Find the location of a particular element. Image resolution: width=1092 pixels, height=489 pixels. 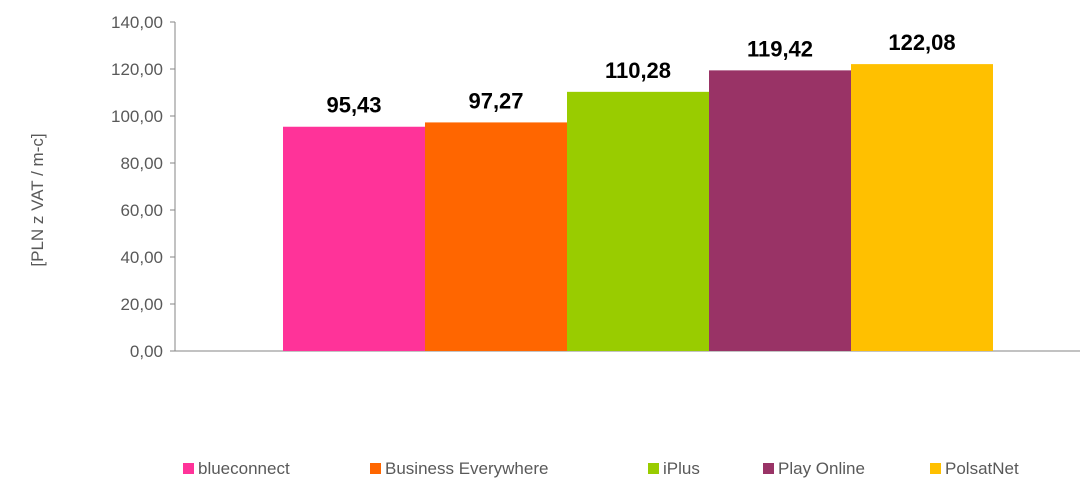

y-tick-label: 60,00 is located at coordinates (141, 210).